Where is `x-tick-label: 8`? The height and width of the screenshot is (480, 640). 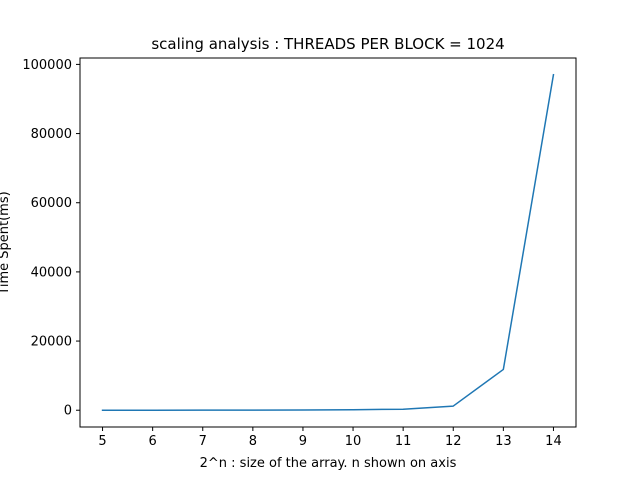
x-tick-label: 8 is located at coordinates (253, 441).